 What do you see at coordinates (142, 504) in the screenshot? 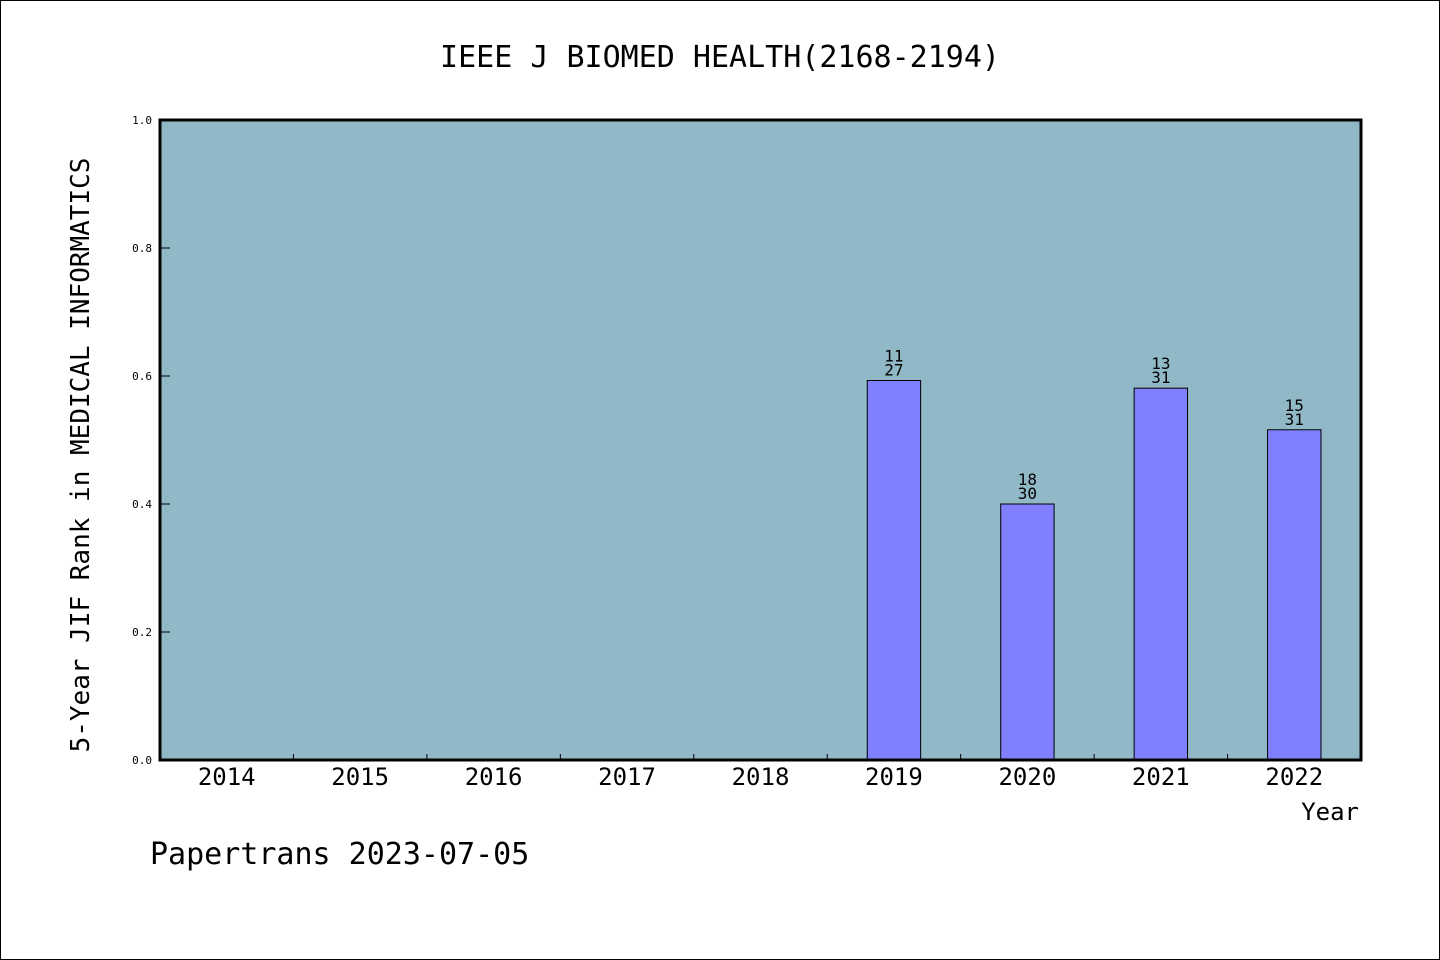
I see `y-tick-label: 0.4` at bounding box center [142, 504].